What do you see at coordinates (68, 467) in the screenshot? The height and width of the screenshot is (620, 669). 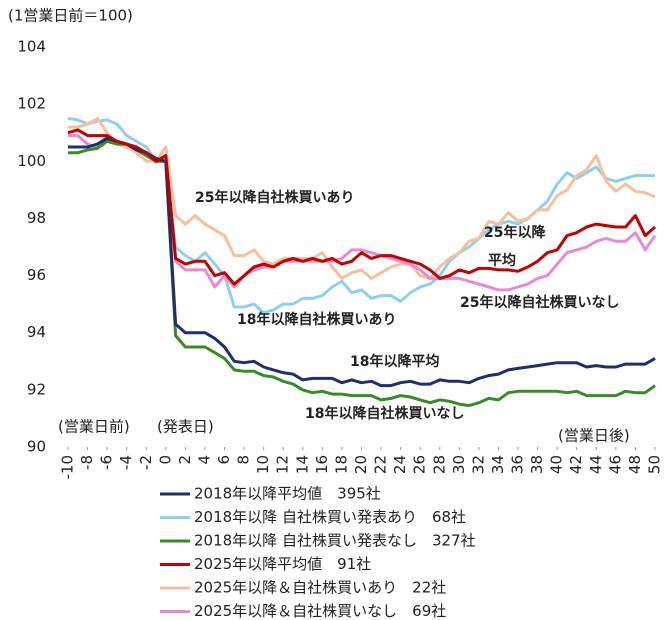 I see `x-tick-label: -10` at bounding box center [68, 467].